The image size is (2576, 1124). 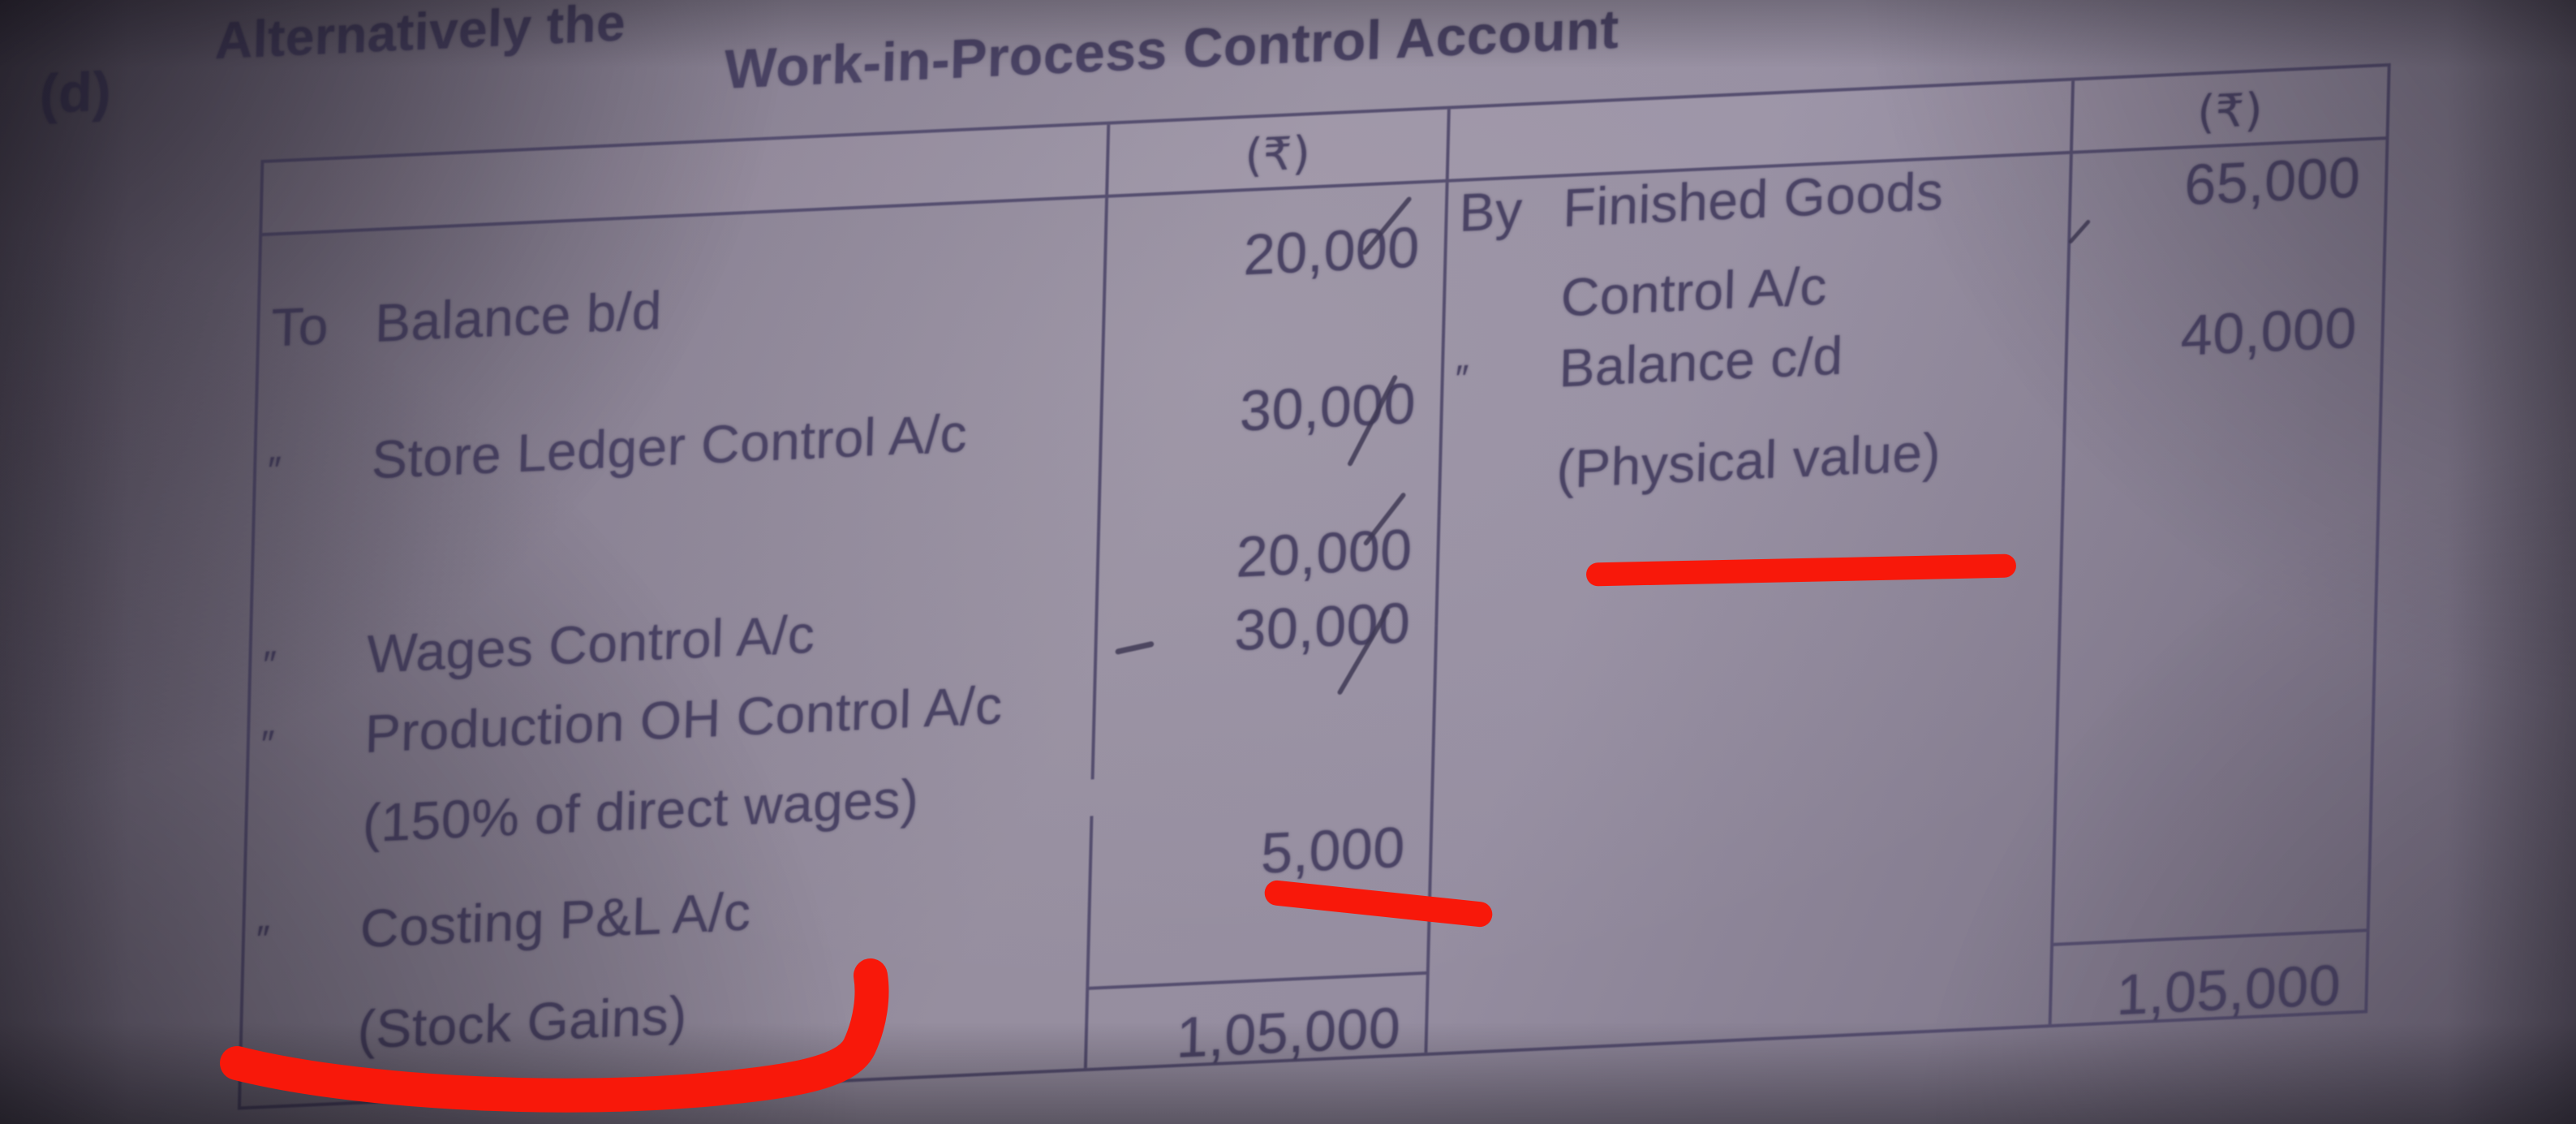 I want to click on credit-amount: 65,000, so click(x=2226, y=222).